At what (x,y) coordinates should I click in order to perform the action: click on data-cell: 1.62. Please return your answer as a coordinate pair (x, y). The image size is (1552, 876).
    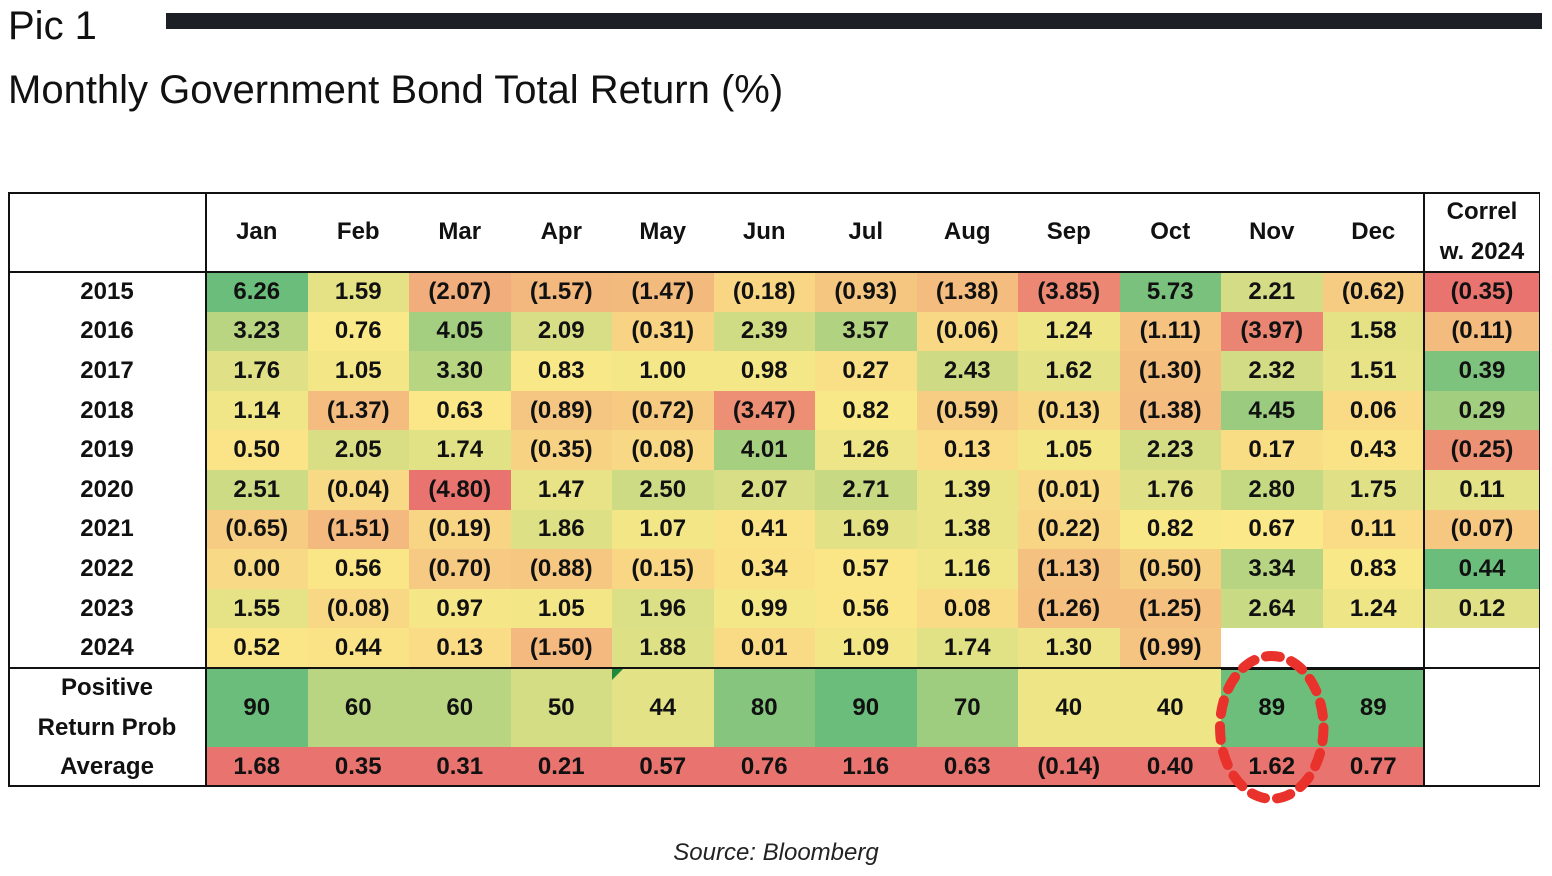
    Looking at the image, I should click on (1069, 371).